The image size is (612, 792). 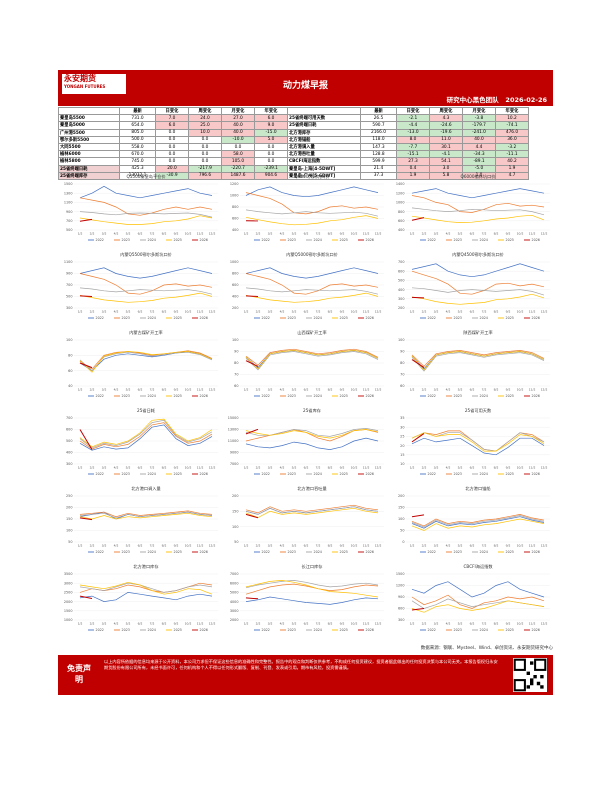 I want to click on chart-title: Q5500秦皇岛平仓价, so click(x=146, y=176).